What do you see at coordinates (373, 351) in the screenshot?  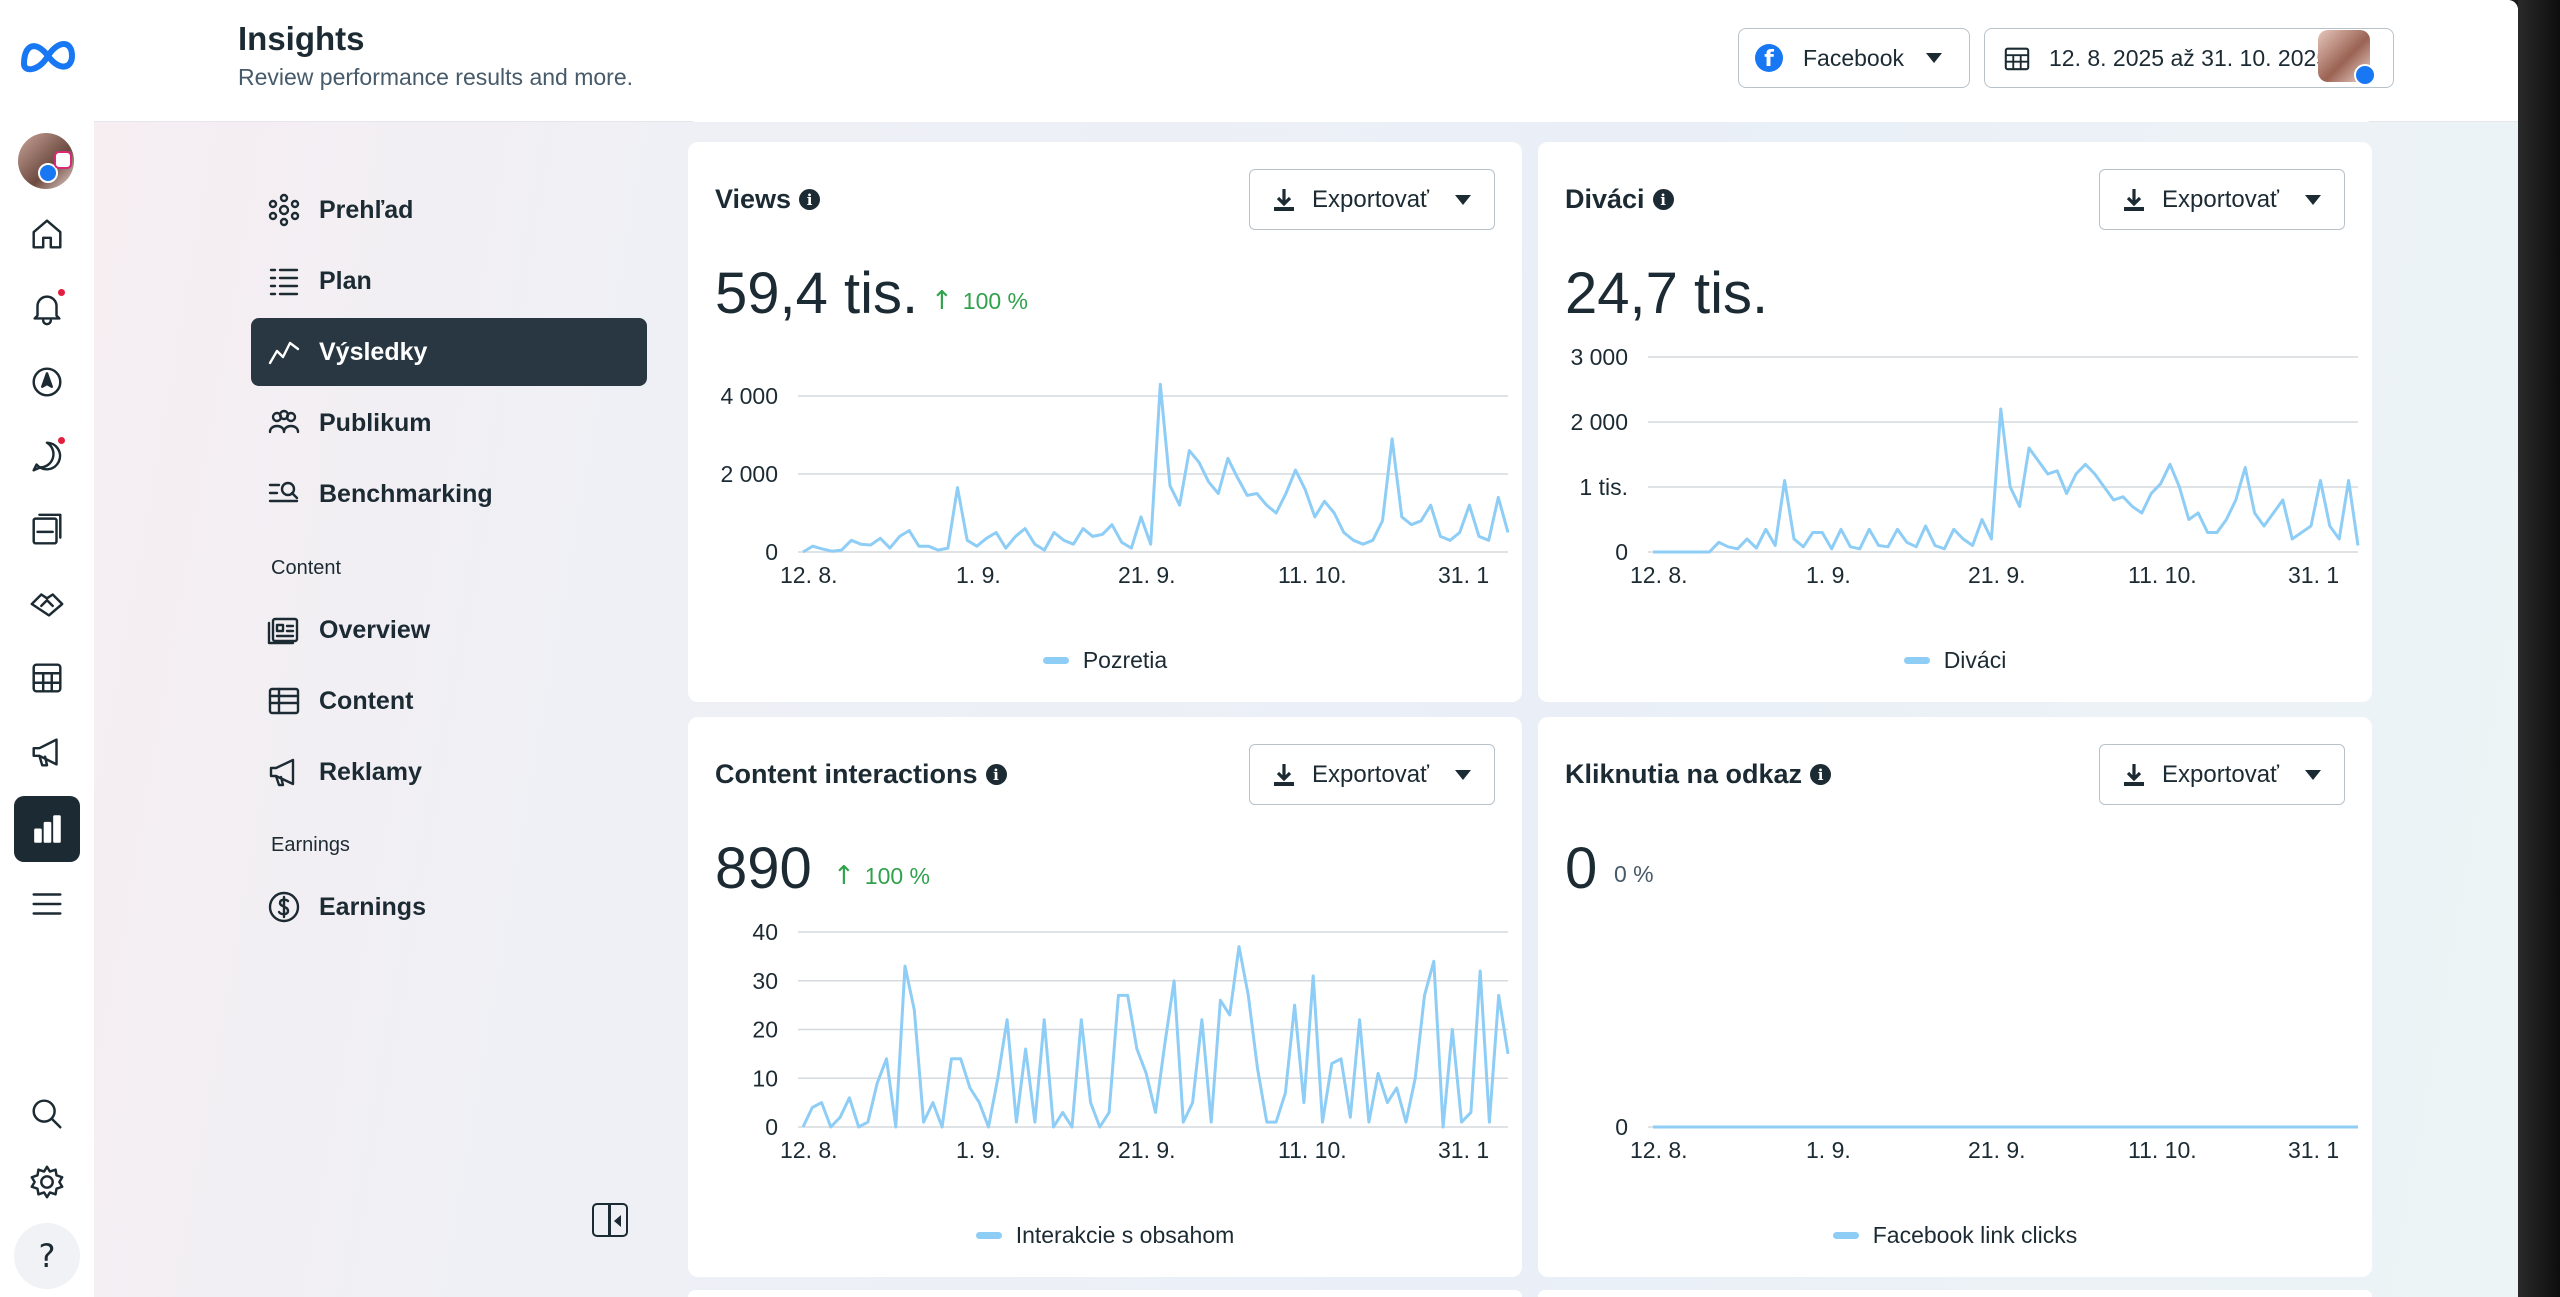 I see `nav-label: Výsledky` at bounding box center [373, 351].